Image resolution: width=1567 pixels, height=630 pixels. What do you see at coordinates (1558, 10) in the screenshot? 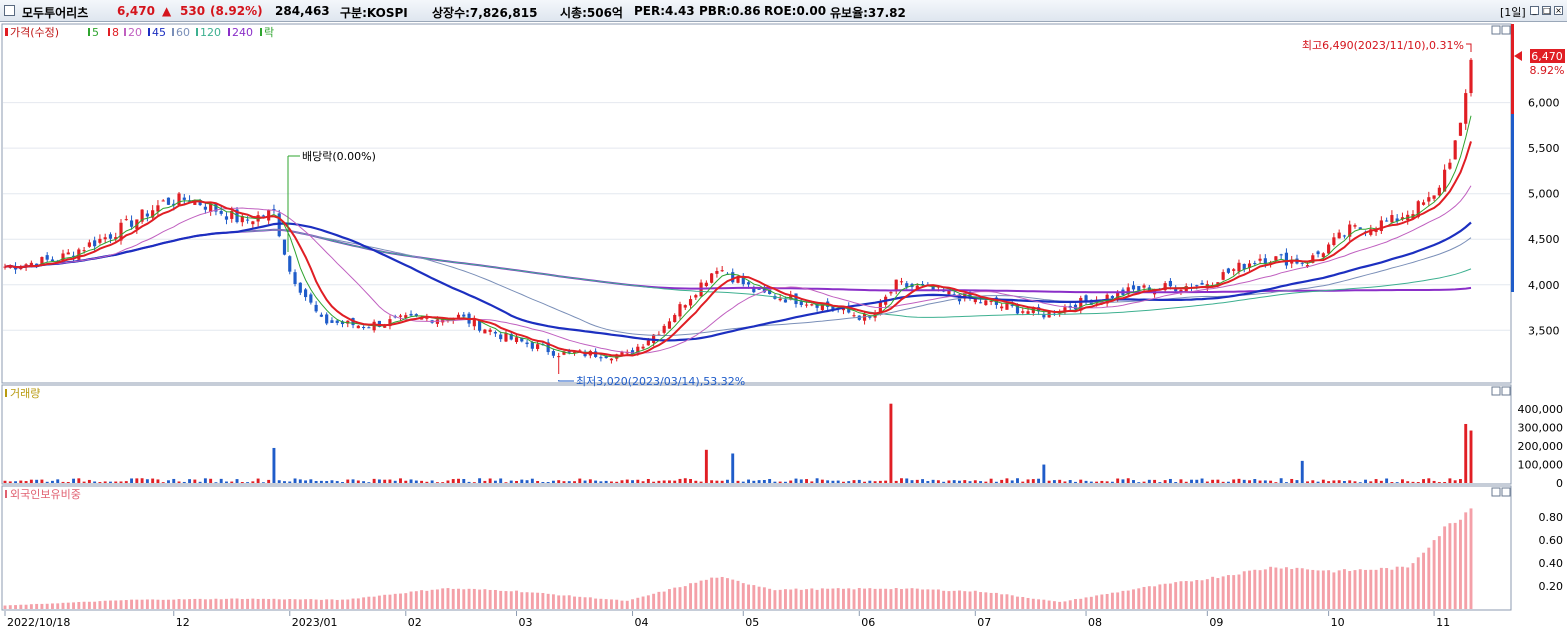
I see `close-icon: ×` at bounding box center [1558, 10].